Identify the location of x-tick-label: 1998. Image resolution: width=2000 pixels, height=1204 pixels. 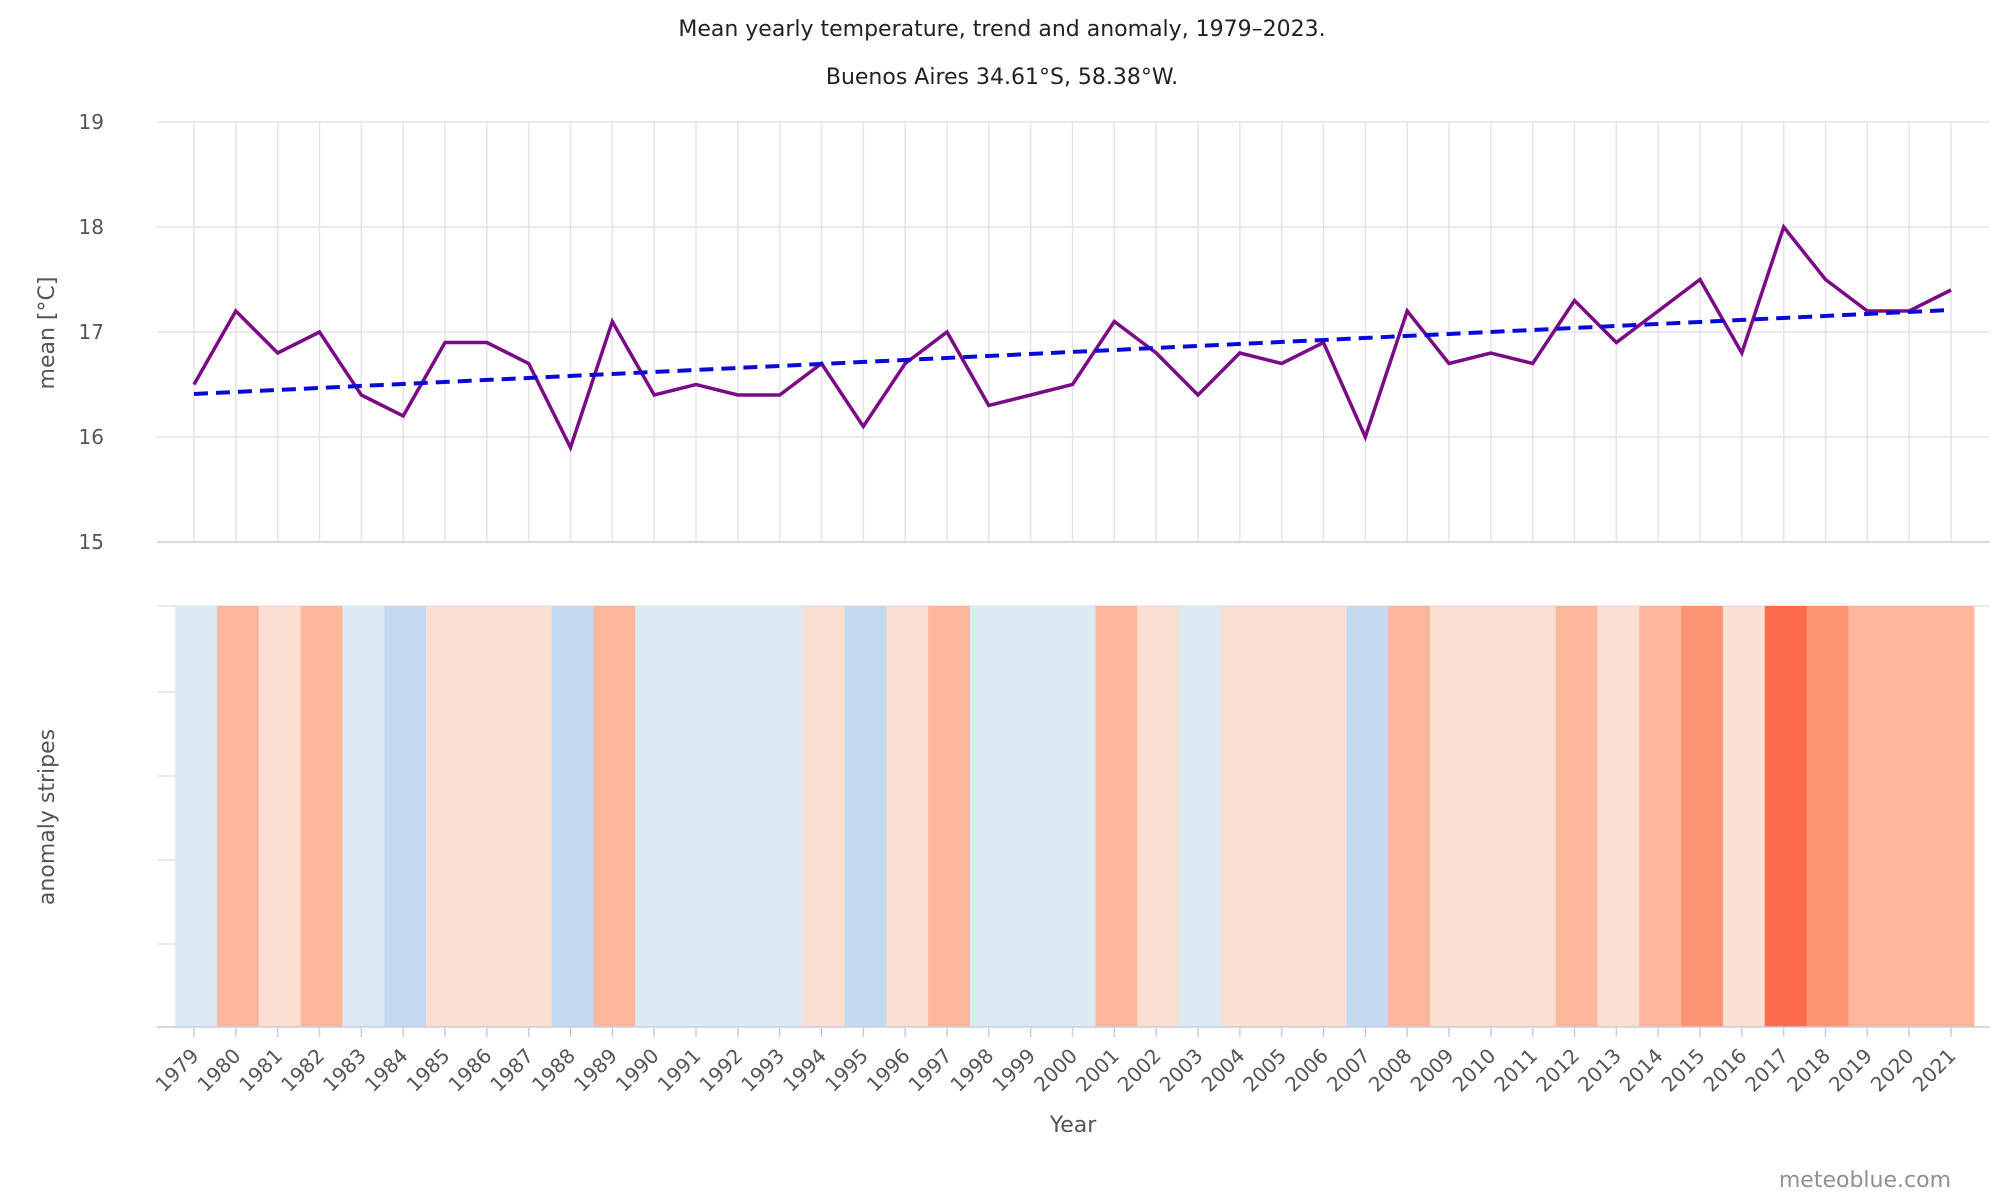
(971, 1070).